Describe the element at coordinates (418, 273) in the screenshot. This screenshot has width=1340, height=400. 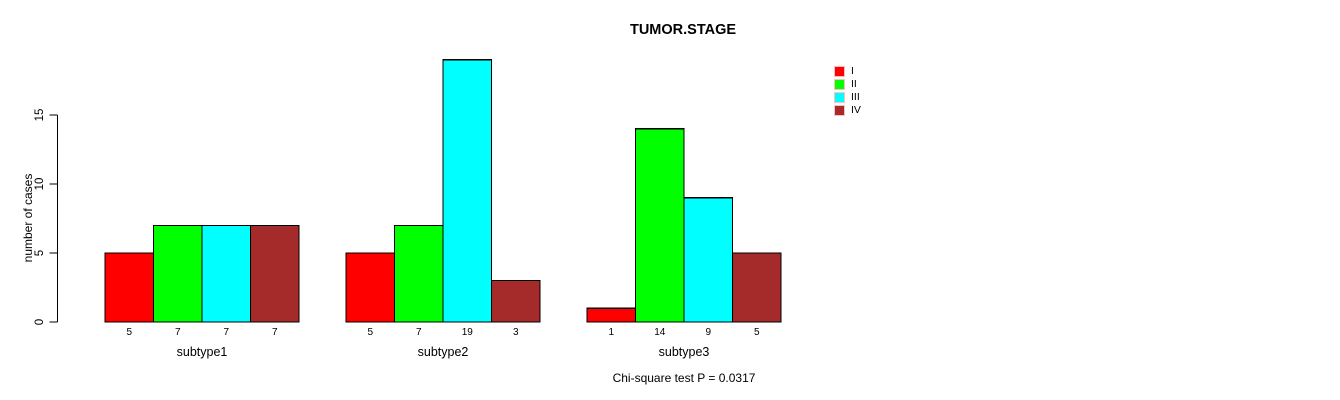
I see `bar-subtype2-II` at that location.